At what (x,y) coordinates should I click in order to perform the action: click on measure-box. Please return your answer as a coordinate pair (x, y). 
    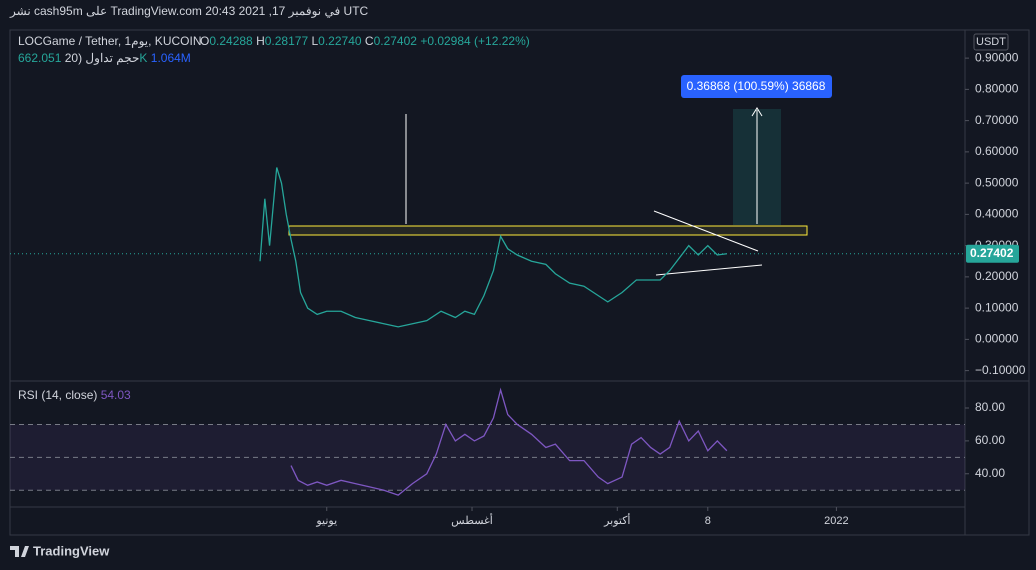
    Looking at the image, I should click on (756, 86).